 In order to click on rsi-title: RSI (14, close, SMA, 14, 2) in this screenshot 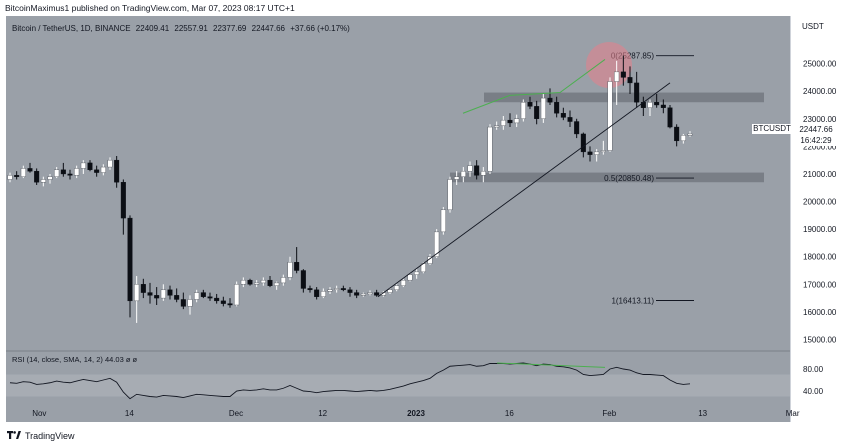, I will do `click(57, 359)`.